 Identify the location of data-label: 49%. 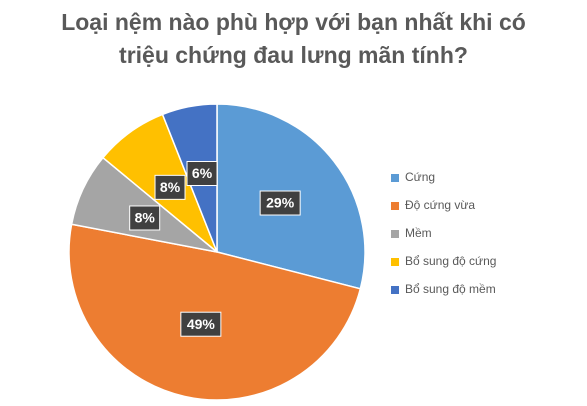
(201, 324).